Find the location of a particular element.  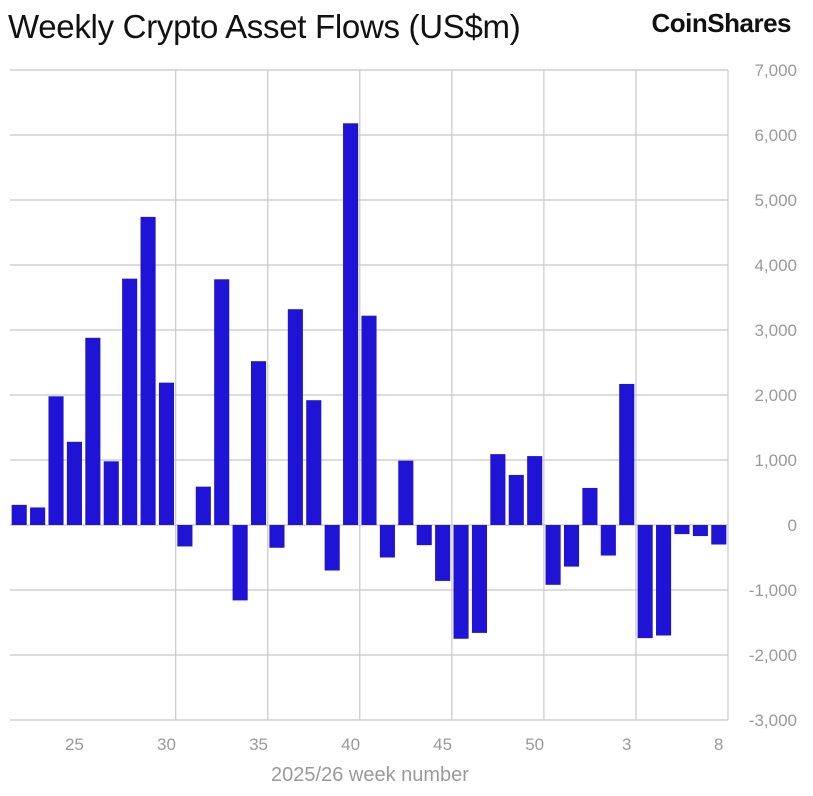

y-tick-label: 6,000 is located at coordinates (775, 135).